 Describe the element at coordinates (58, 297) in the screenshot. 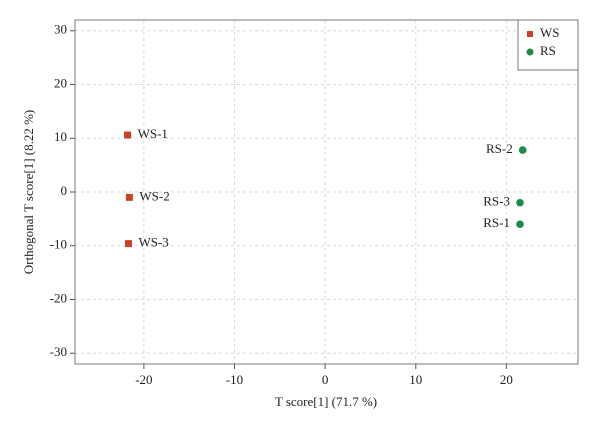

I see `y-tick-label: -20` at that location.